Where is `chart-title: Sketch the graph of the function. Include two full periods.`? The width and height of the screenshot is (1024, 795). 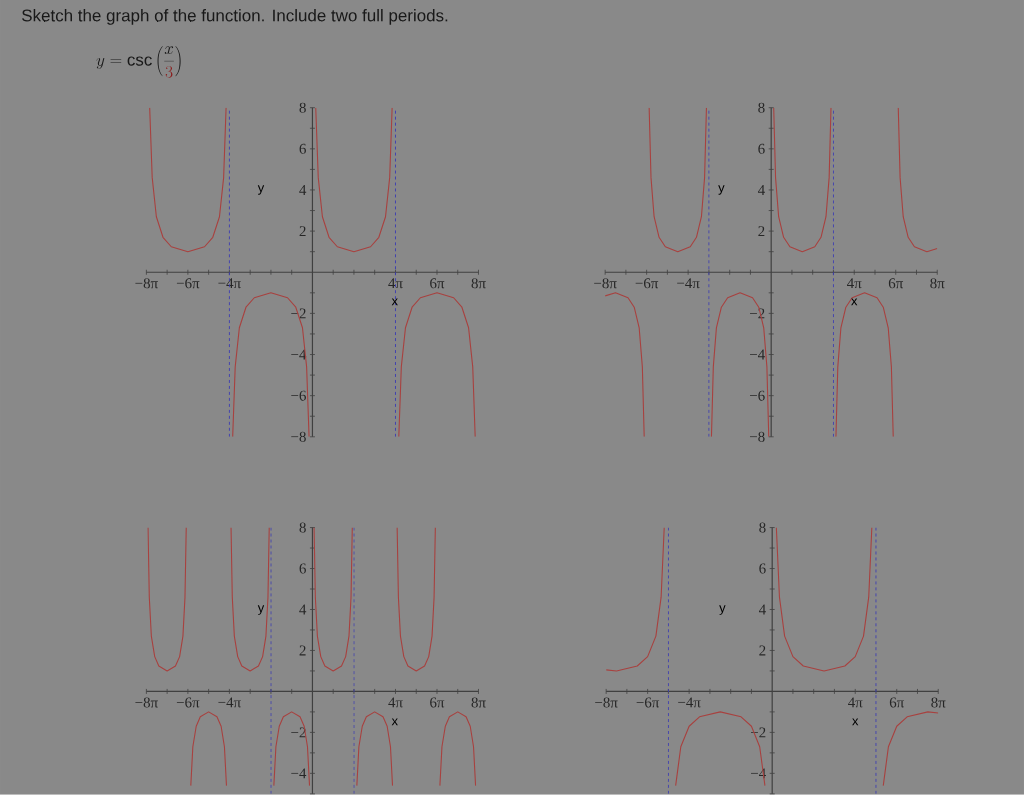 chart-title: Sketch the graph of the function. Include two full periods. is located at coordinates (235, 17).